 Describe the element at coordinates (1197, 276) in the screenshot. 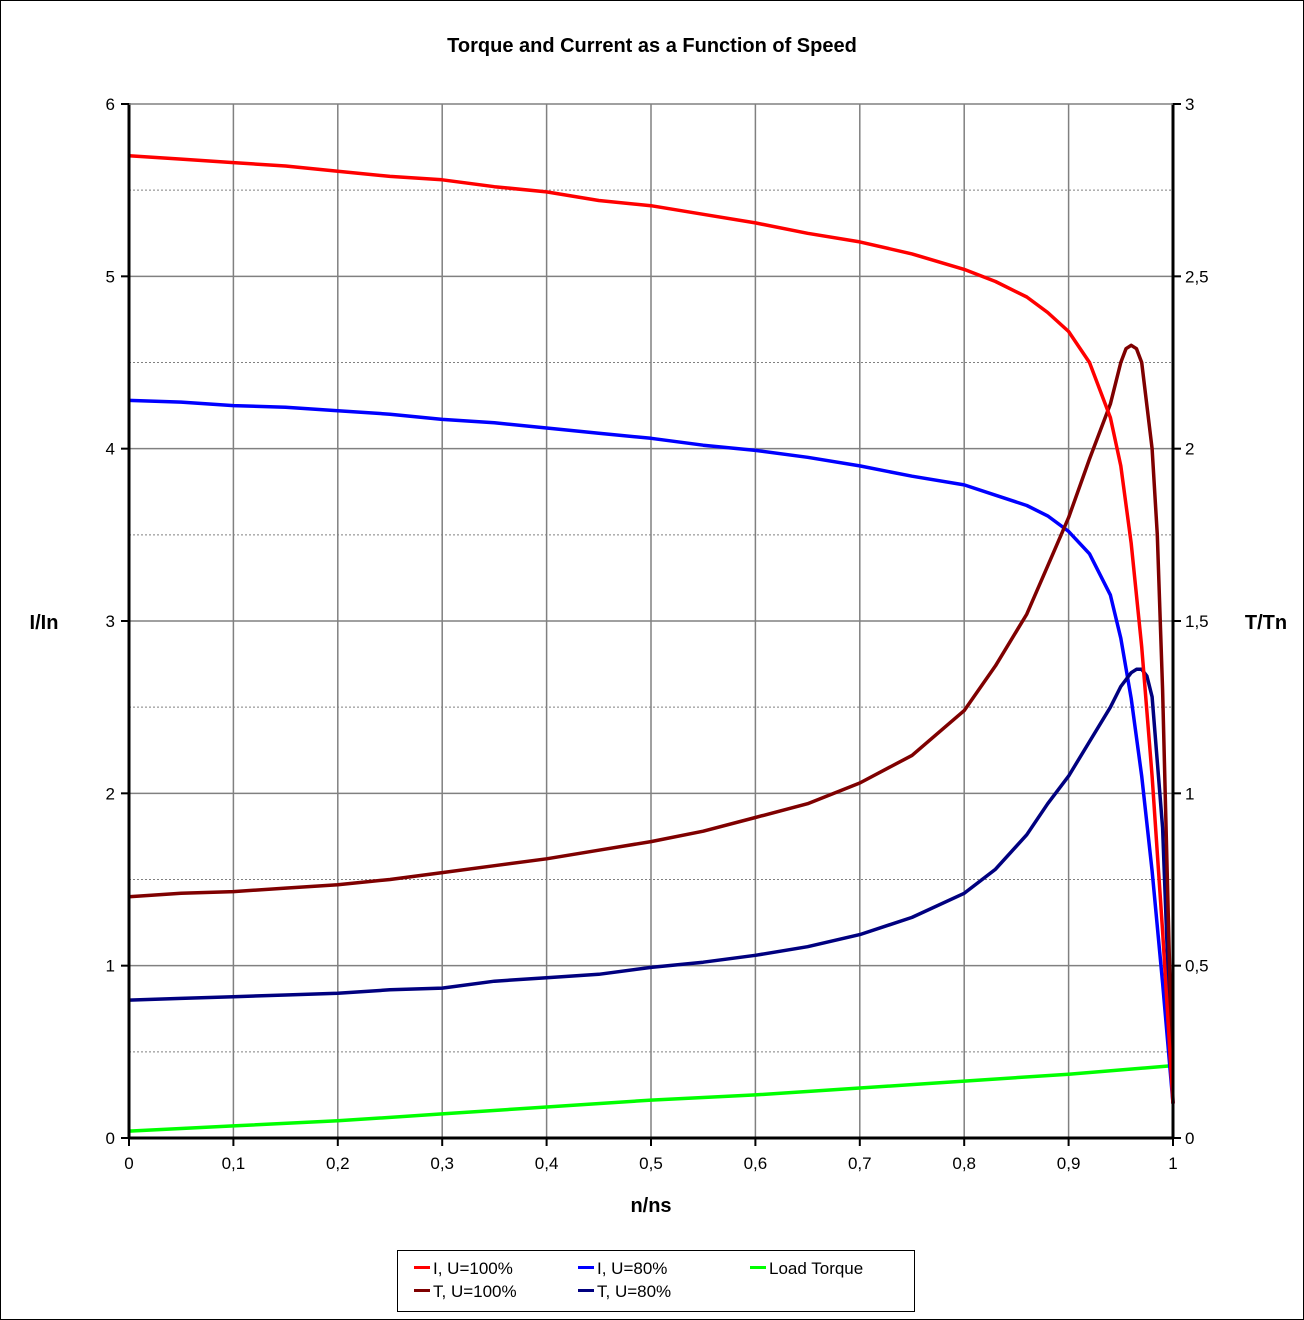

I see `y-right-tick-label: 2,5` at that location.